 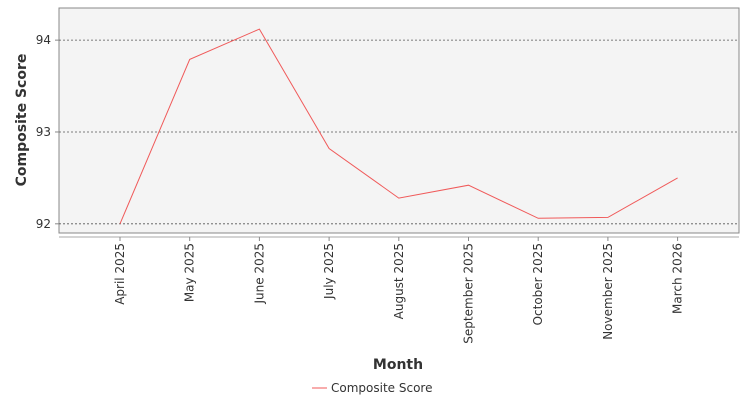 I want to click on x-tick-label: March 2026, so click(x=678, y=278).